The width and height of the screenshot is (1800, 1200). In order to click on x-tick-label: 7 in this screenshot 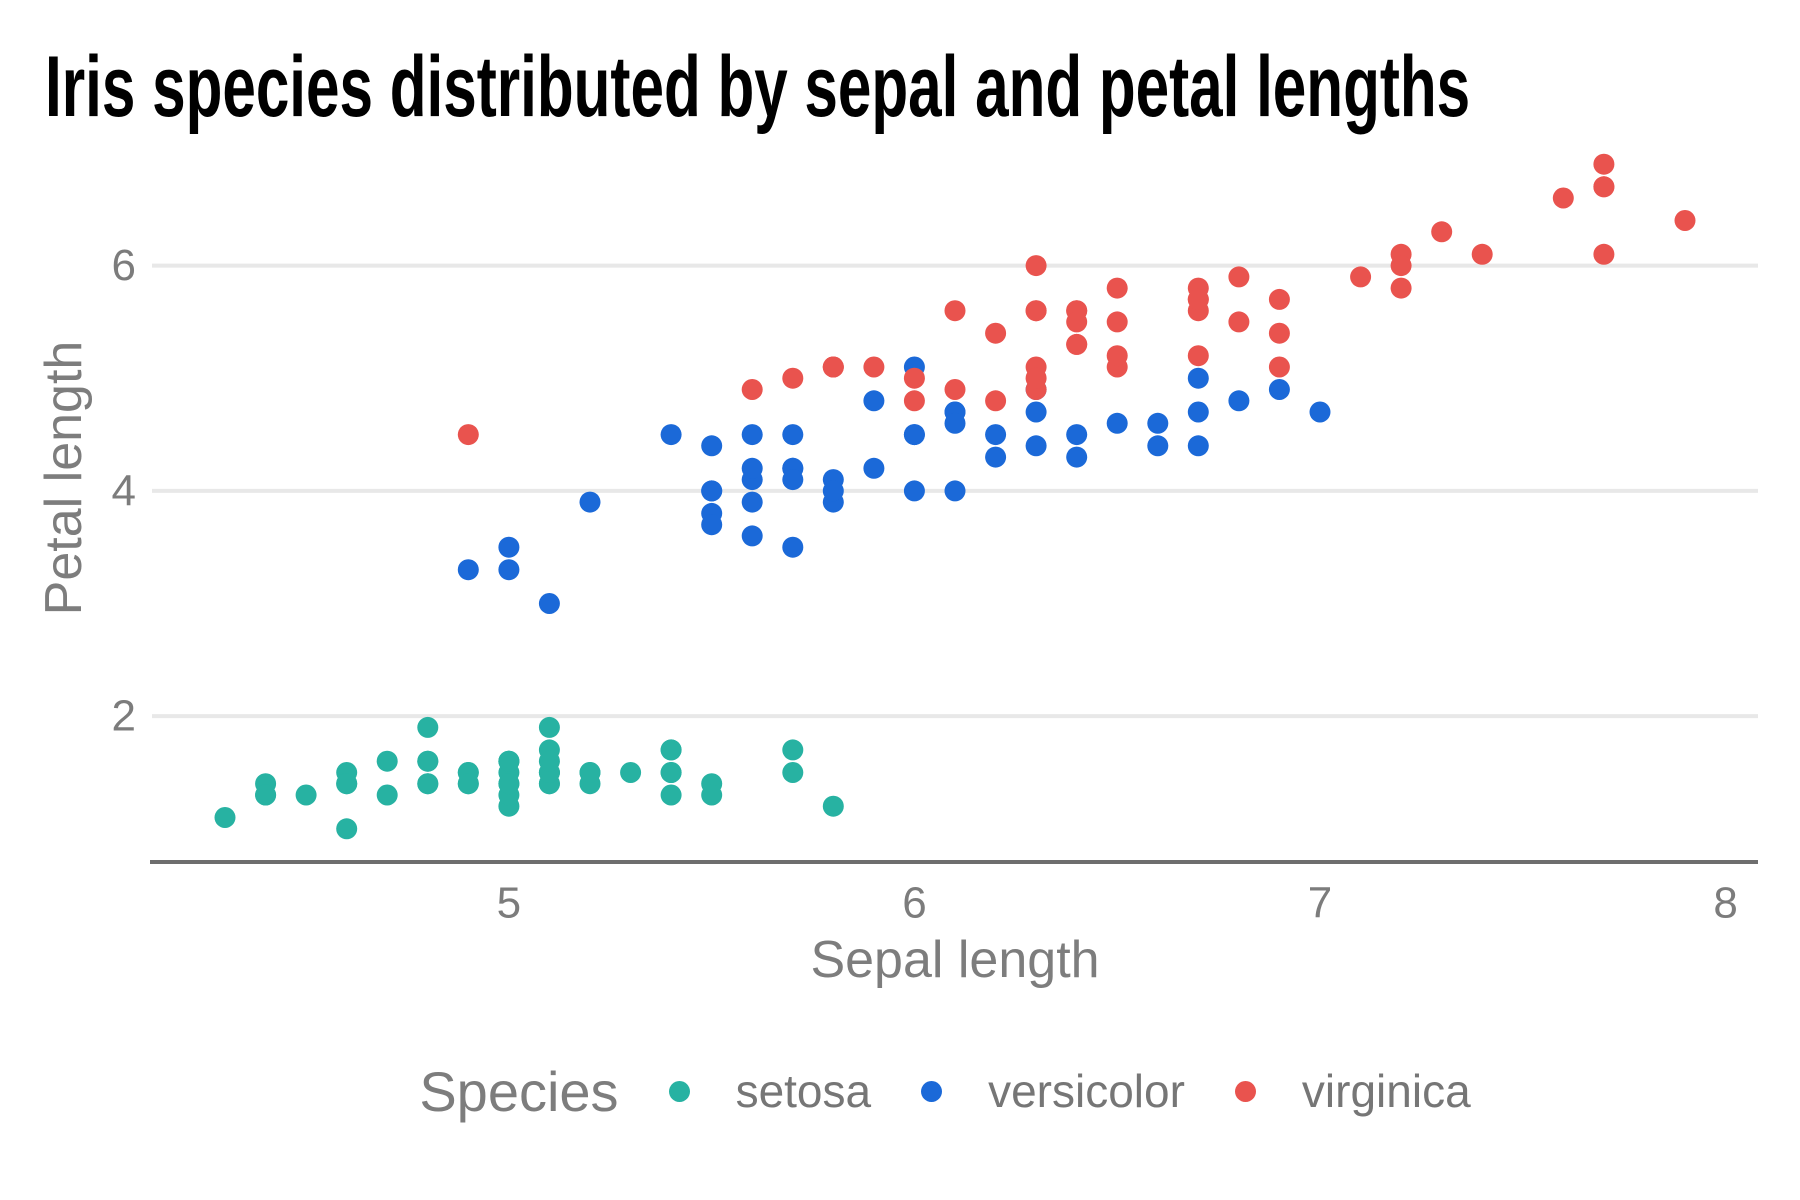, I will do `click(1320, 903)`.